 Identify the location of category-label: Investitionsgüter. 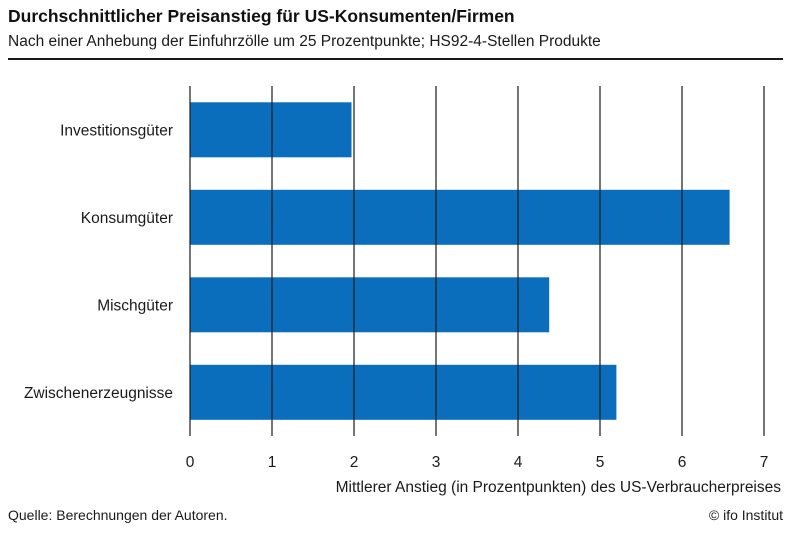
(116, 130).